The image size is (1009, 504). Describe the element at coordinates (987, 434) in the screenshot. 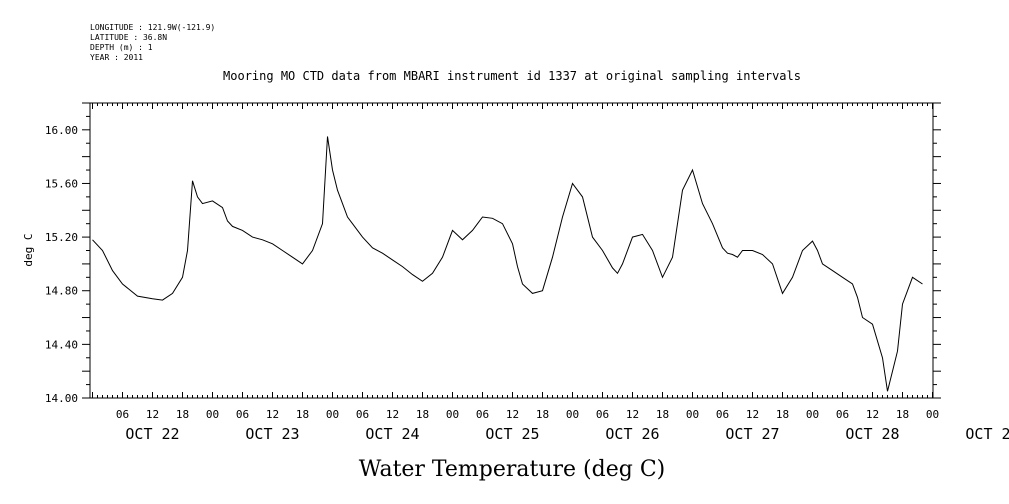

I see `x-day-label: OCT 29` at that location.